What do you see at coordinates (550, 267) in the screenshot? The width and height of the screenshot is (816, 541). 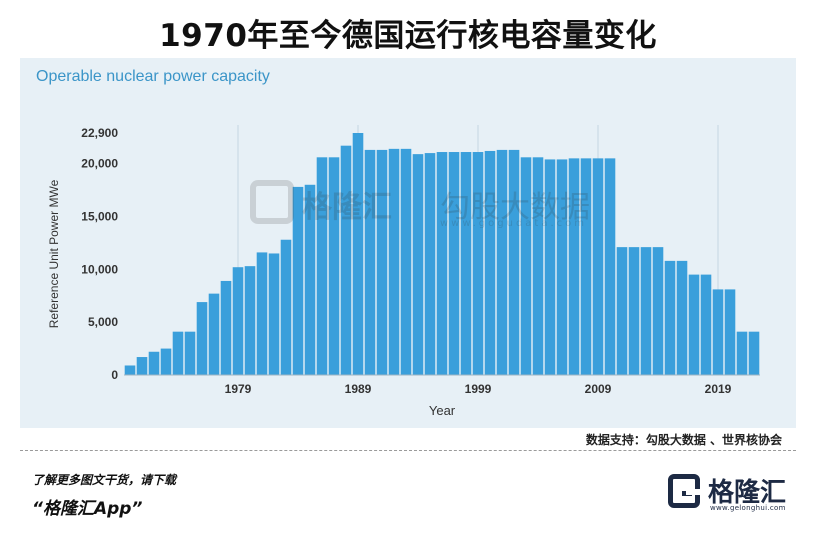 I see `bar-2005` at bounding box center [550, 267].